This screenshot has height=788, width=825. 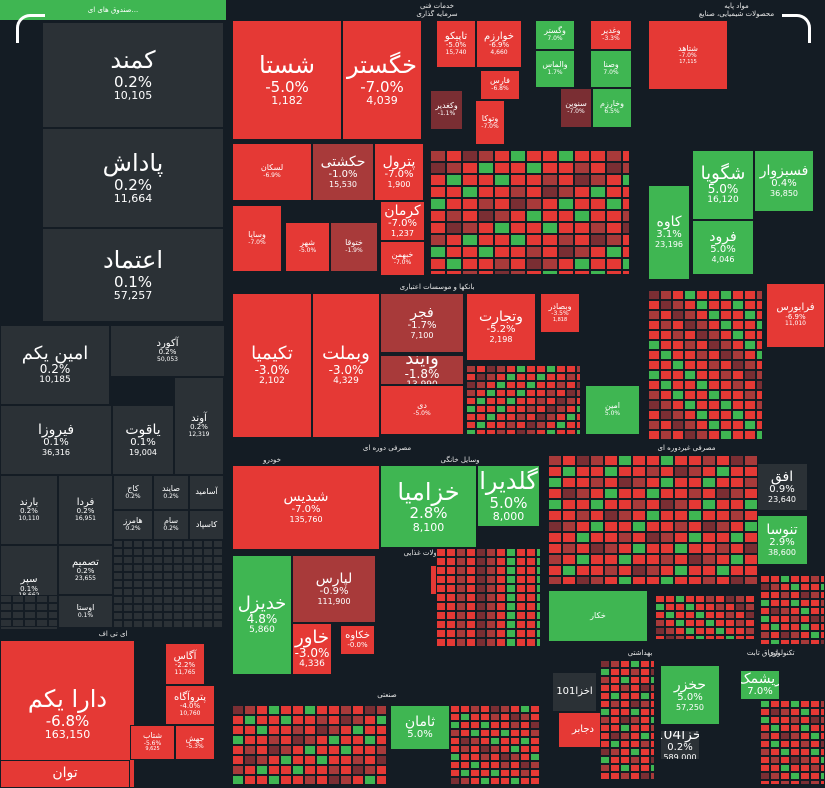 I want to click on stock-tile-40: پترول -7.0% 1,900, so click(x=399, y=172).